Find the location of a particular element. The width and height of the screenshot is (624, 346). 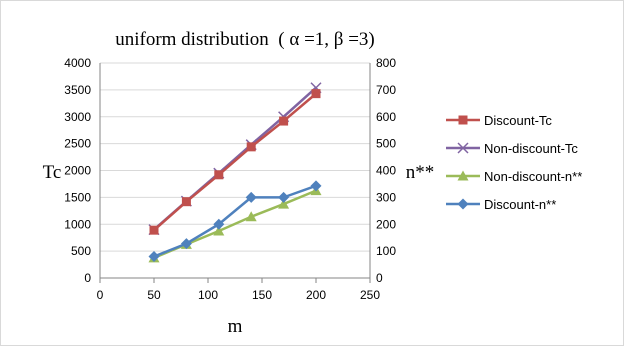

y-left-tick-label: 1500 is located at coordinates (77, 197).